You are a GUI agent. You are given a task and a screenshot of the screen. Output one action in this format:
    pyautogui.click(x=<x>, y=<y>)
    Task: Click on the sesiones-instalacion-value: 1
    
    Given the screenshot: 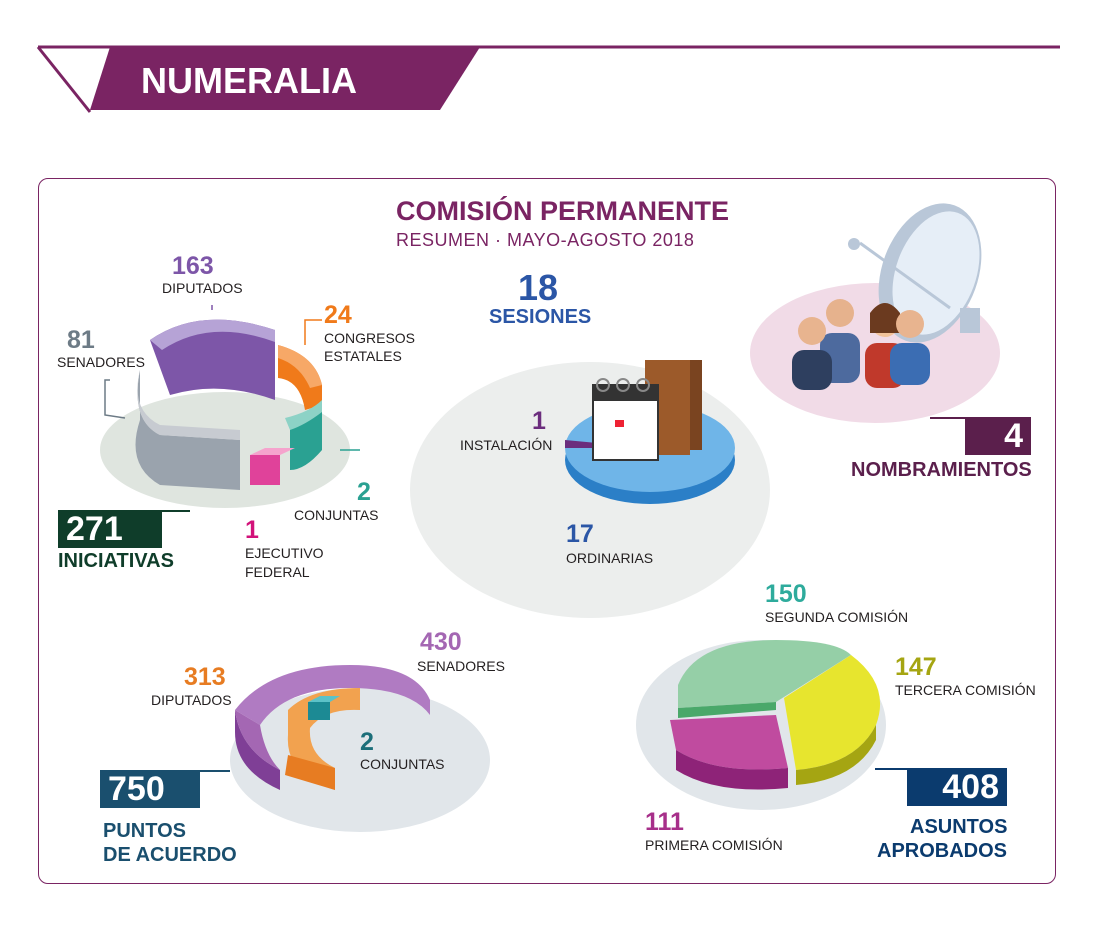 What is the action you would take?
    pyautogui.click(x=539, y=421)
    